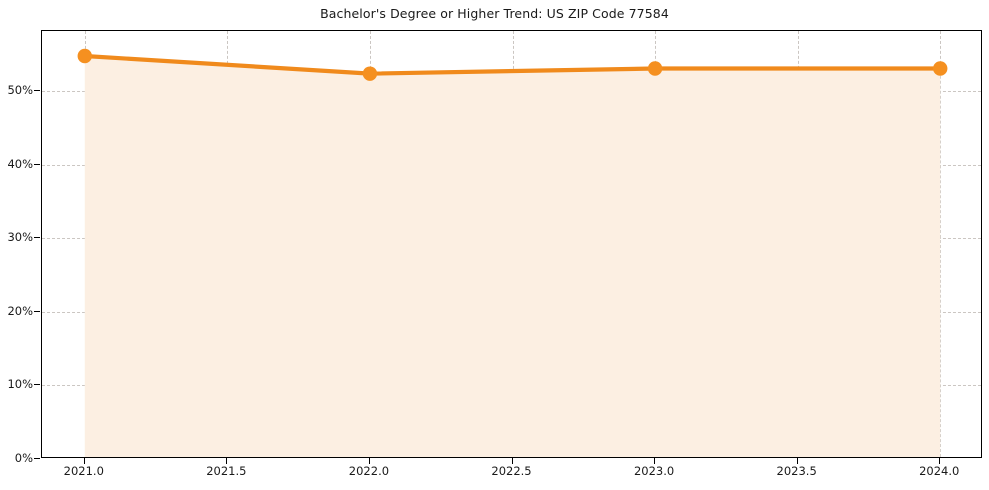 This screenshot has width=989, height=490. I want to click on y-tick-label: 20%, so click(20, 310).